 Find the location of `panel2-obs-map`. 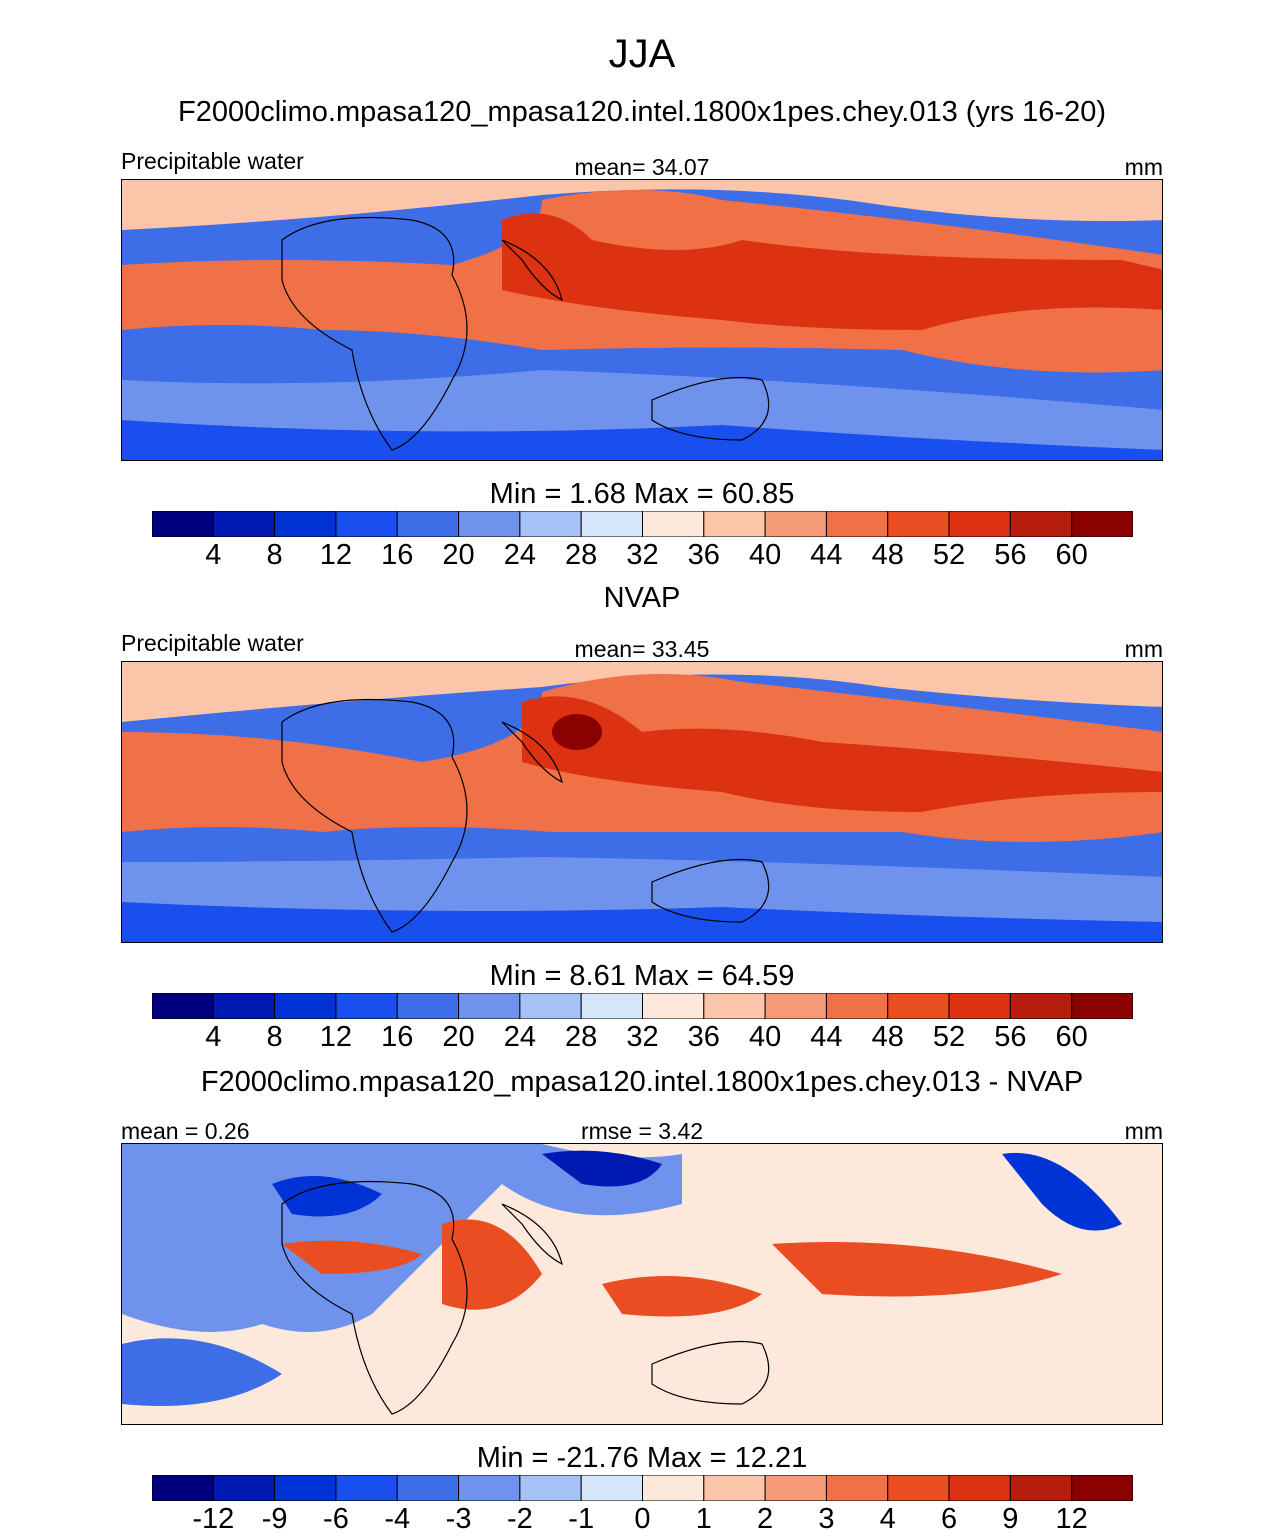

panel2-obs-map is located at coordinates (642, 802).